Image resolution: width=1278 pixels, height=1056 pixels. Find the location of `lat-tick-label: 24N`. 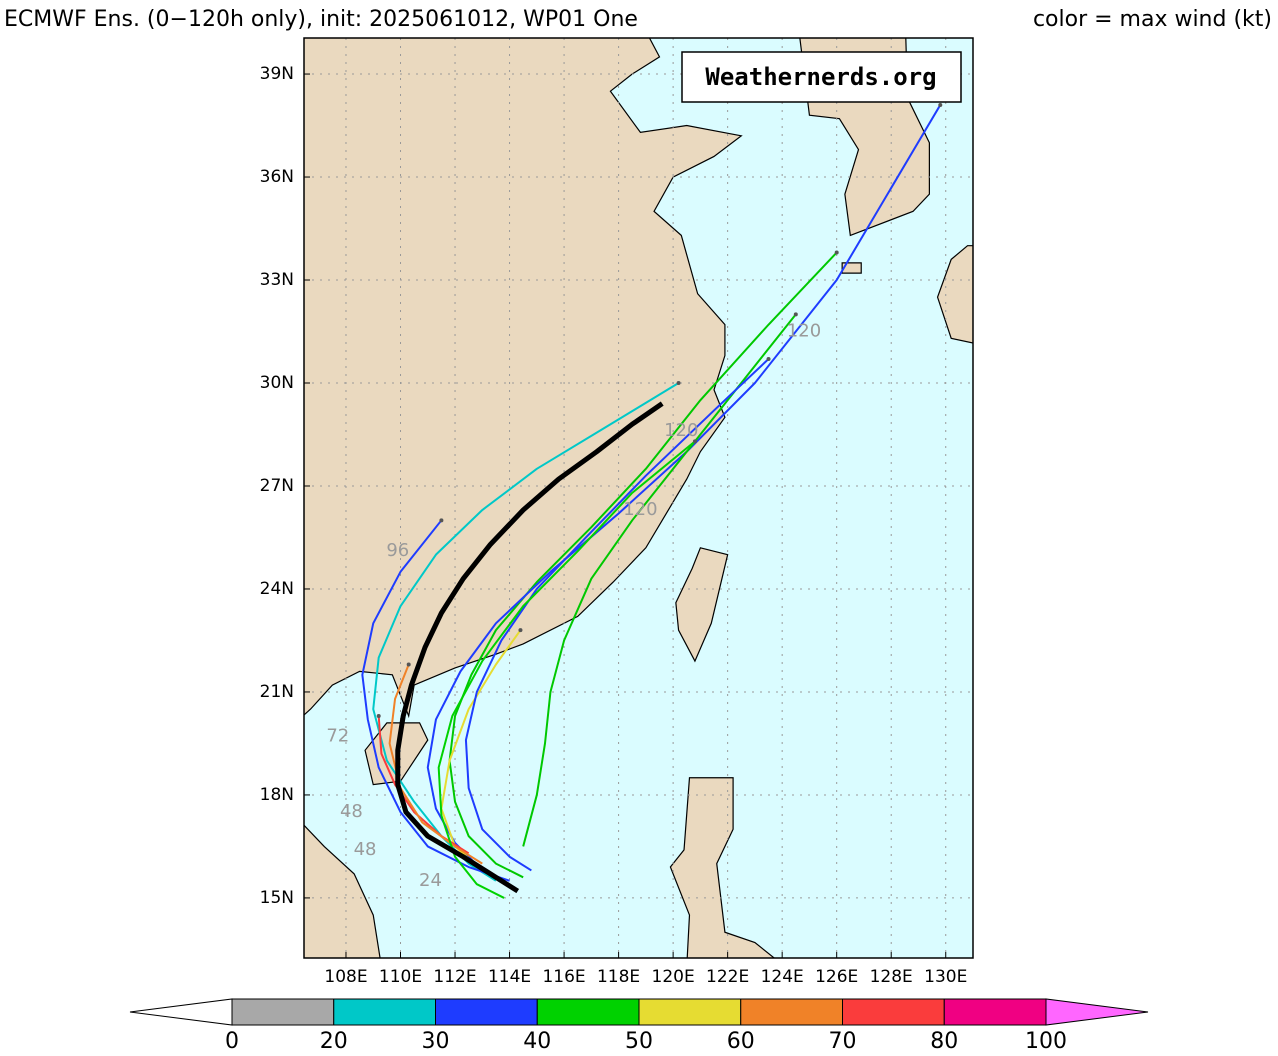

lat-tick-label: 24N is located at coordinates (277, 589).